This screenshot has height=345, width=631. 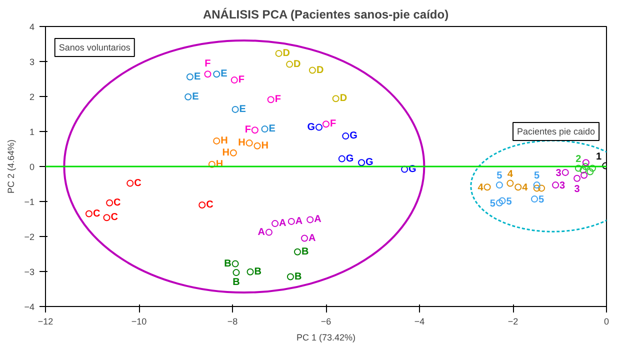 I want to click on series-label: 1, so click(x=599, y=156).